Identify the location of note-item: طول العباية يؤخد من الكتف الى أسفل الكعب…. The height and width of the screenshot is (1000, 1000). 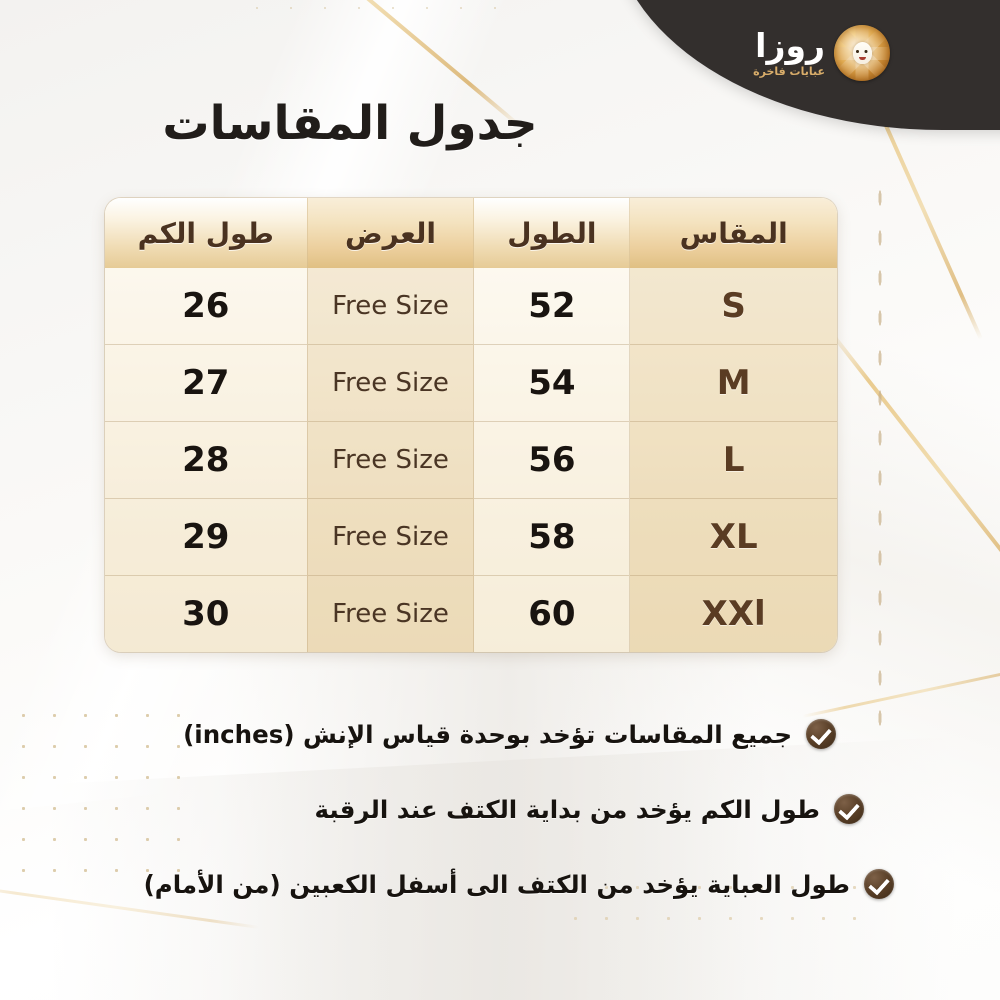
(467, 884).